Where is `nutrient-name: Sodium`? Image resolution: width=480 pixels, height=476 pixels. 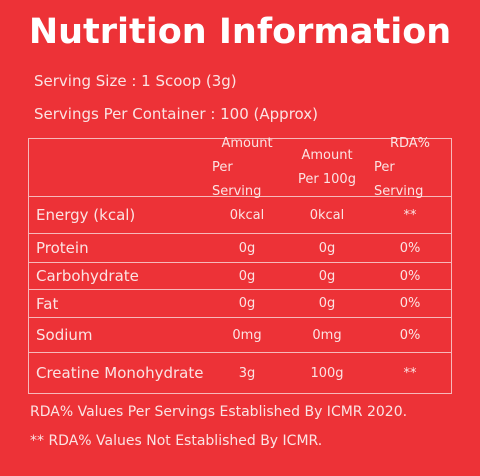 nutrient-name: Sodium is located at coordinates (64, 335).